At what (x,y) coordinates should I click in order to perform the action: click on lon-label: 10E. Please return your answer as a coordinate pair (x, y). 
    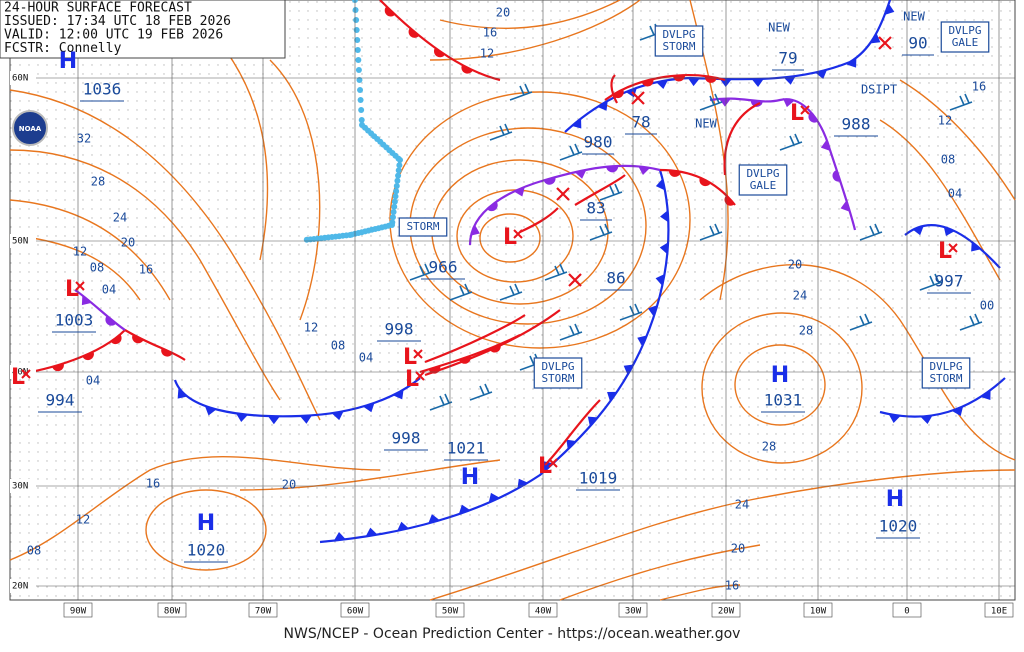
    Looking at the image, I should click on (999, 612).